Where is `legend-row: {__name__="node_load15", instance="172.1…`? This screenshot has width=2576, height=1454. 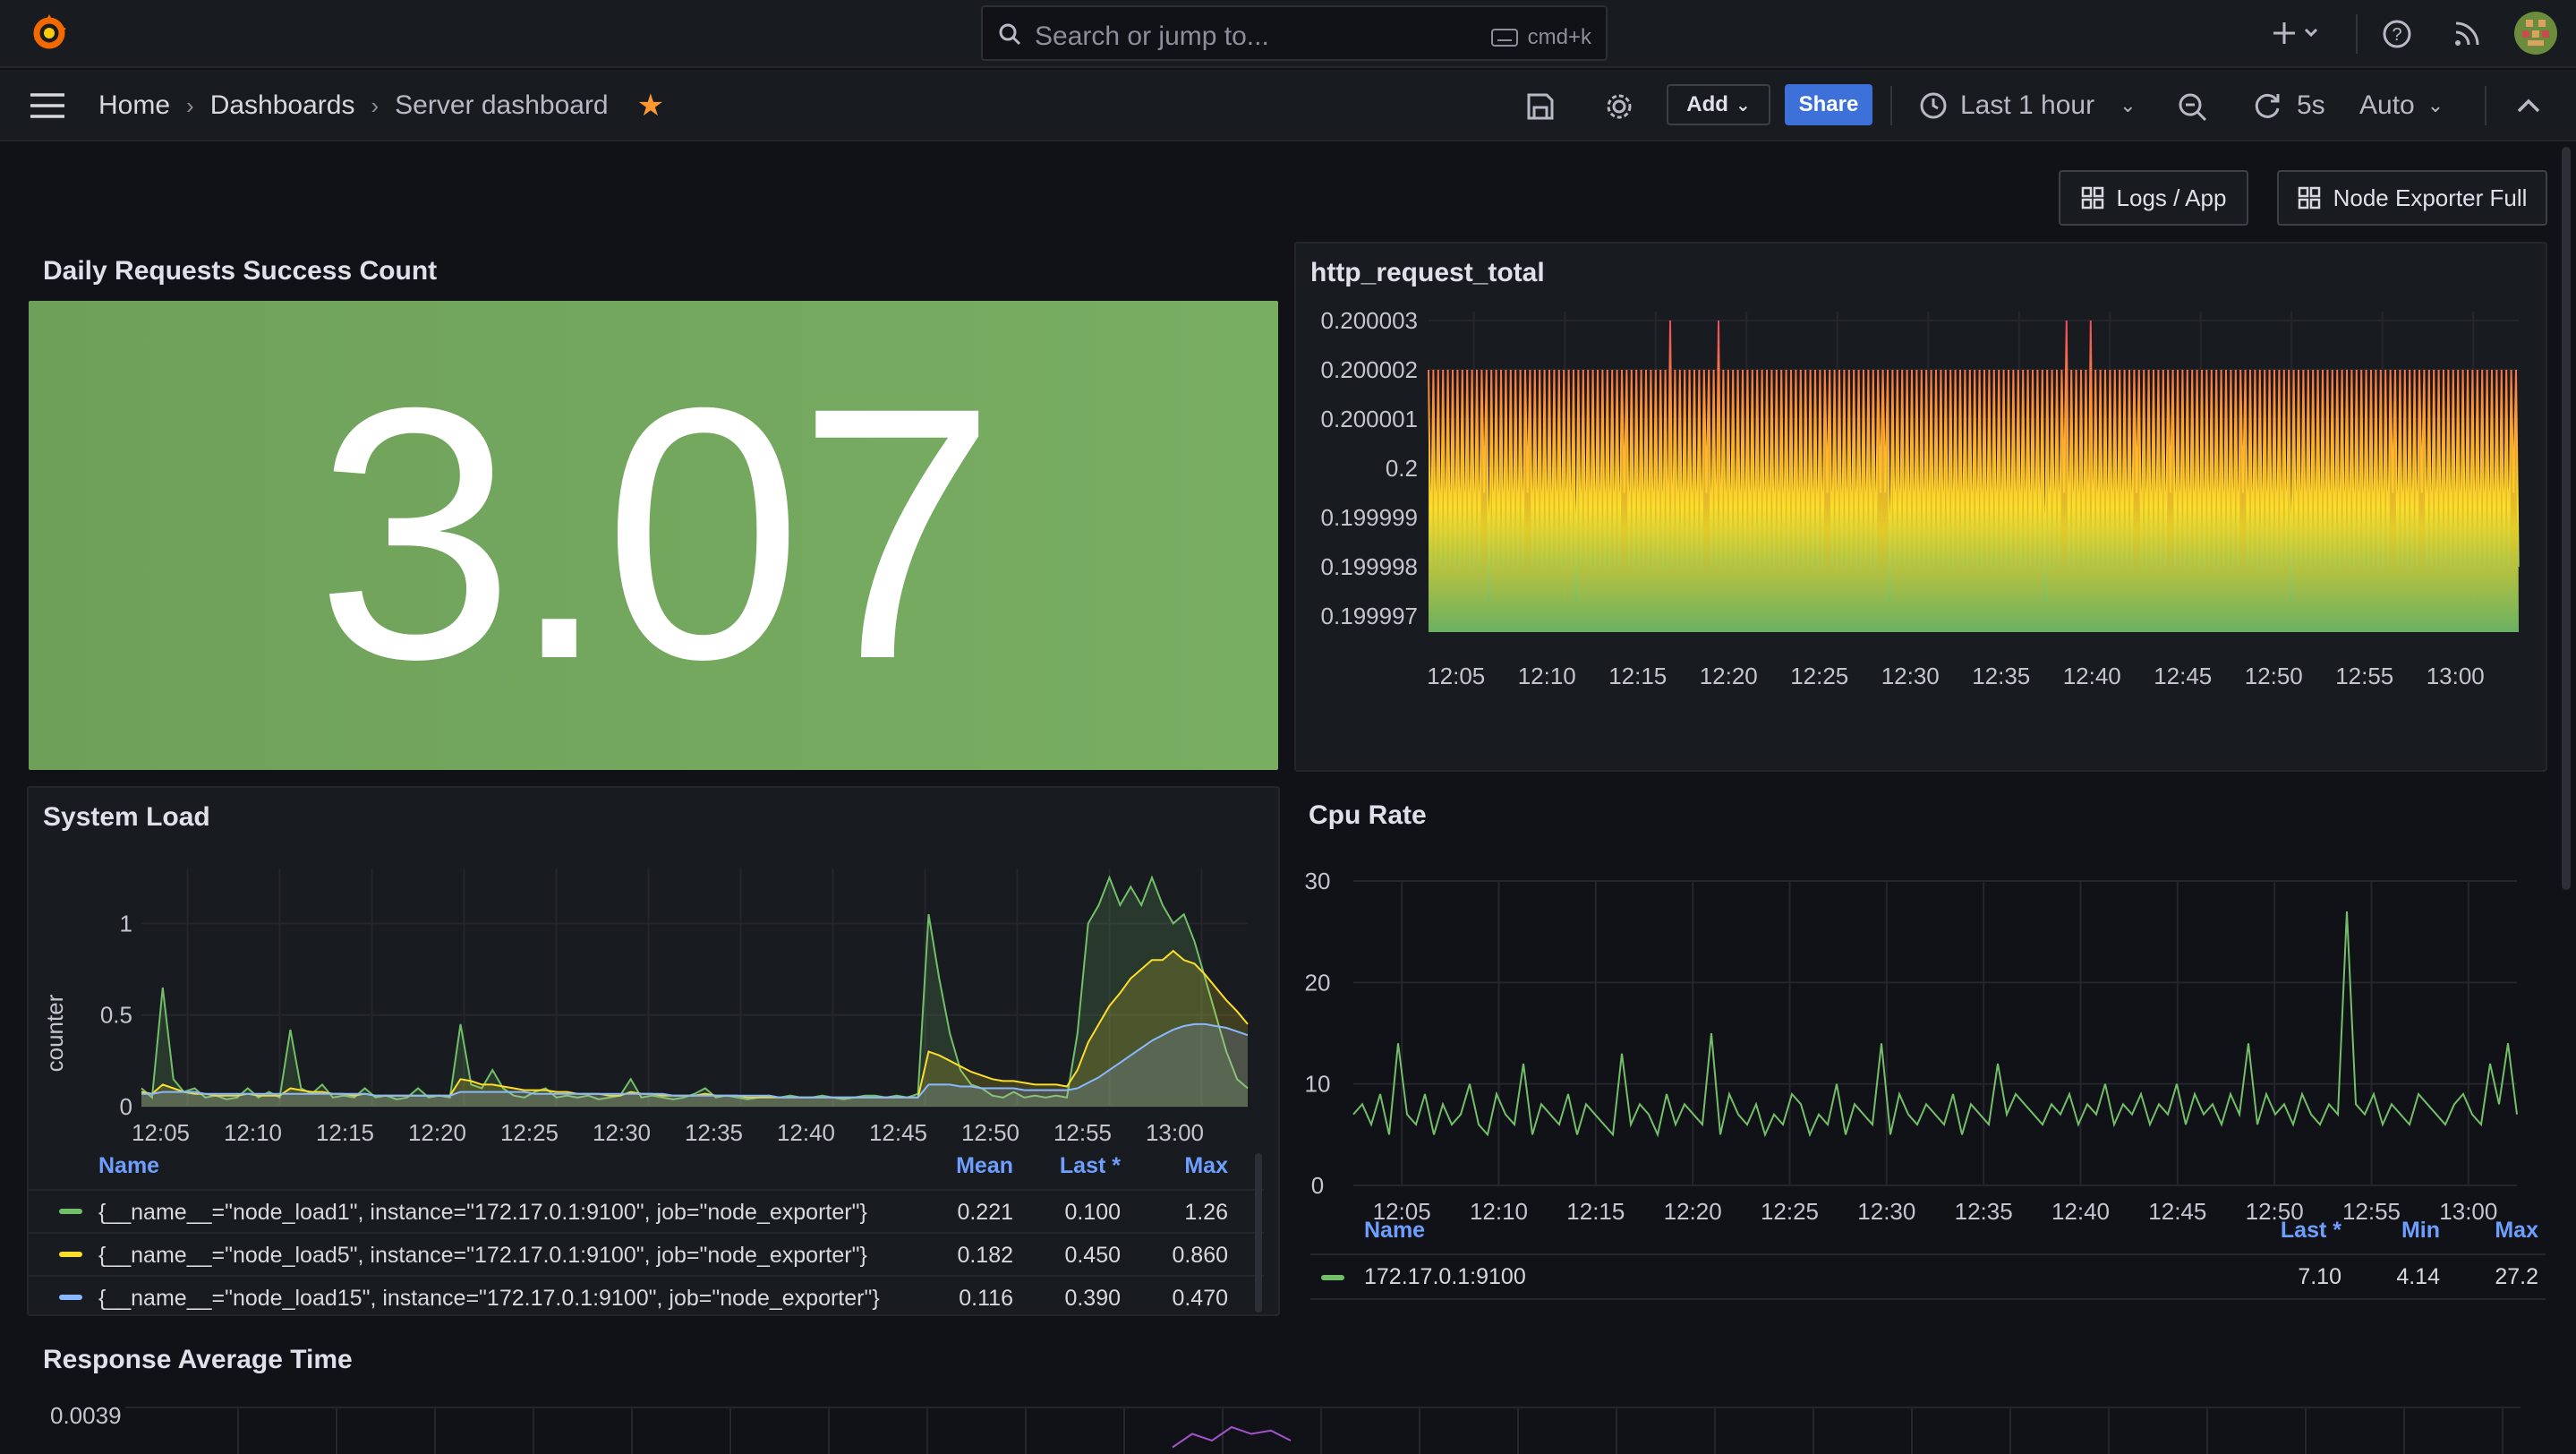 legend-row: {__name__="node_load15", instance="172.1… is located at coordinates (646, 1295).